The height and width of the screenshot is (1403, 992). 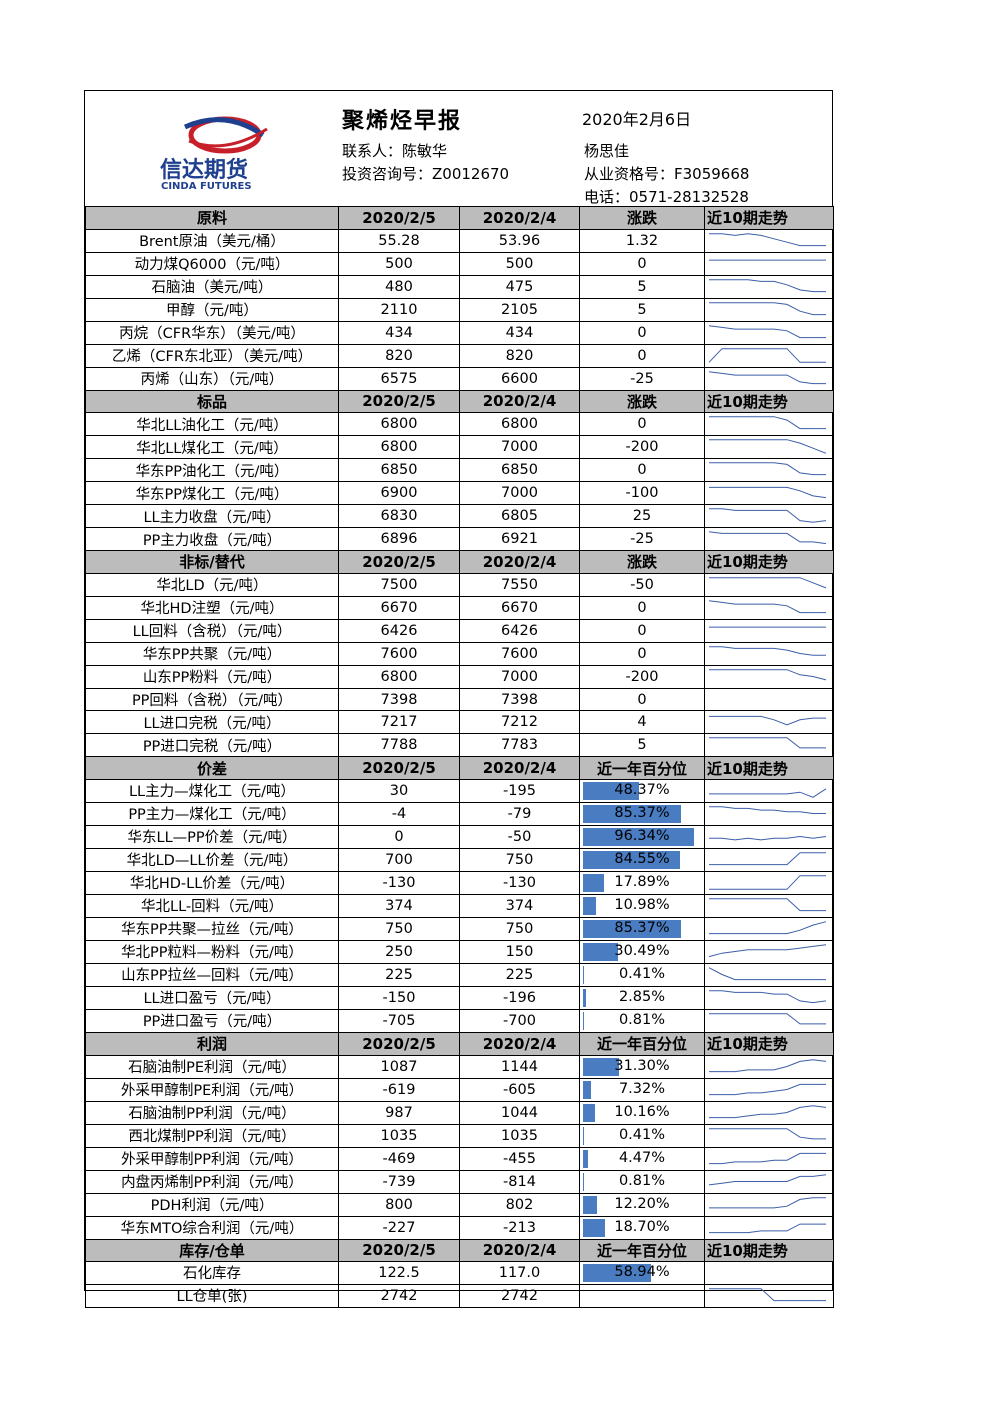 I want to click on percentile-value: 2.85%, so click(x=642, y=996).